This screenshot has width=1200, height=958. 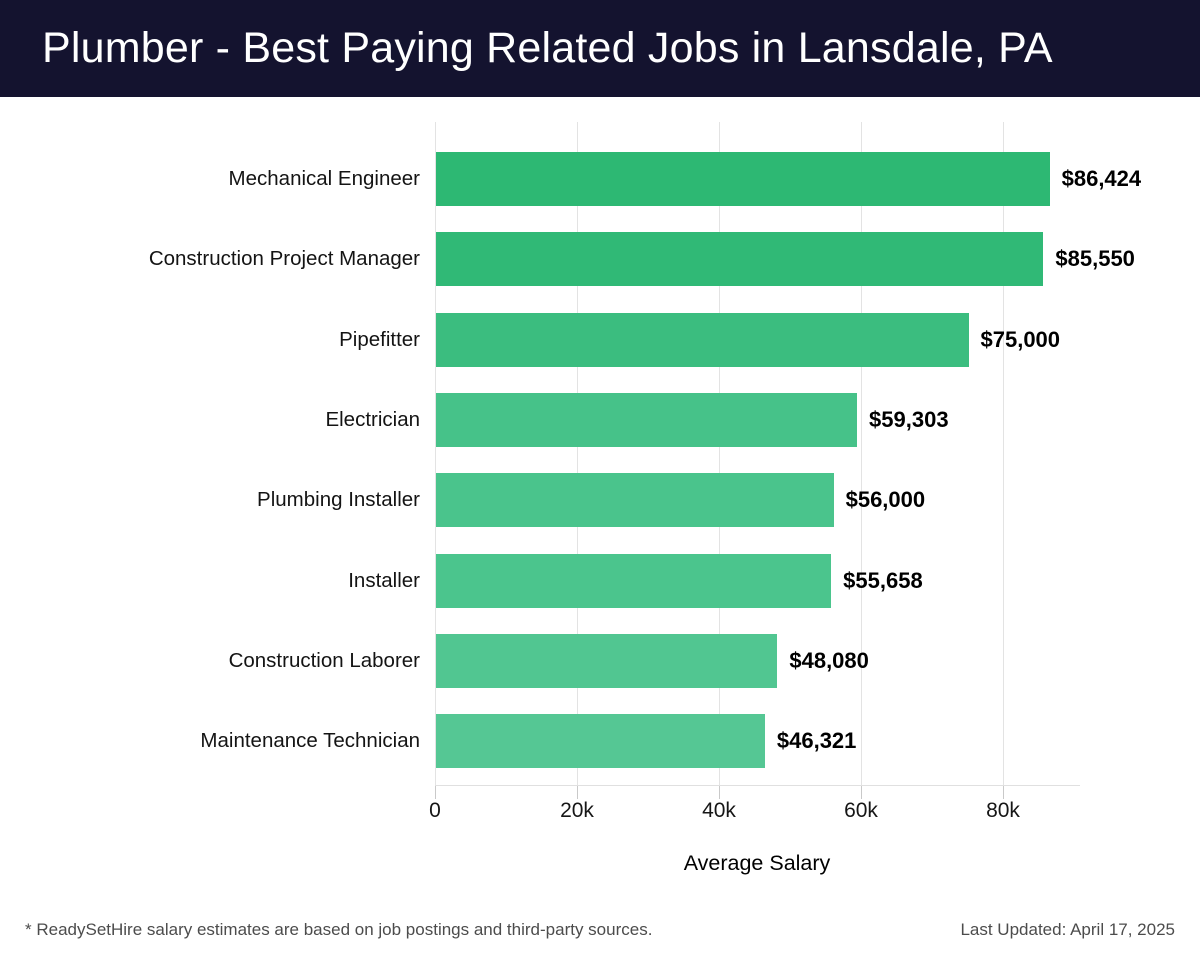 I want to click on x-axis-label: Average Salary, so click(x=757, y=863).